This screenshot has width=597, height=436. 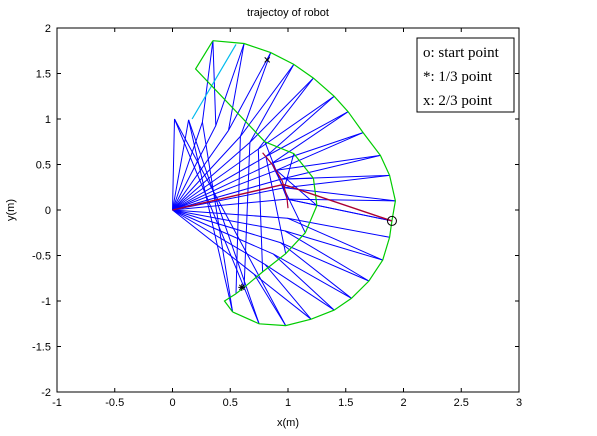 What do you see at coordinates (458, 77) in the screenshot?
I see `legend-entry-third: *: 1/3 point` at bounding box center [458, 77].